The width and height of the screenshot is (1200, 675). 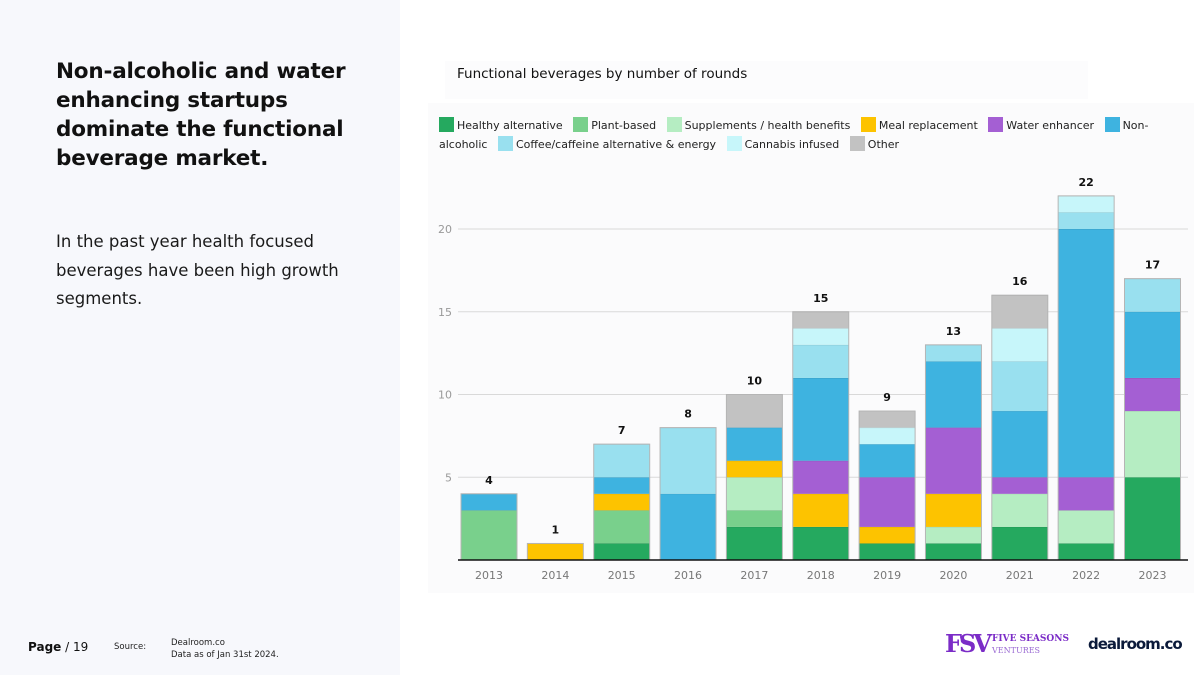 What do you see at coordinates (883, 144) in the screenshot?
I see `legend-label: Other` at bounding box center [883, 144].